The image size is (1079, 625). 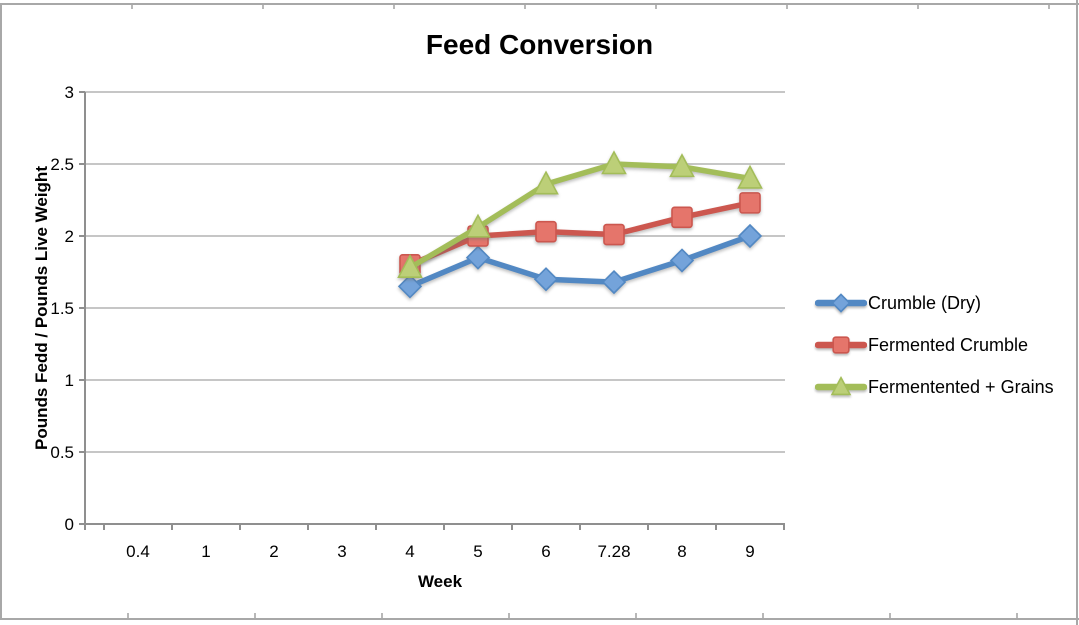 I want to click on y-tick-label: 3, so click(x=69, y=92).